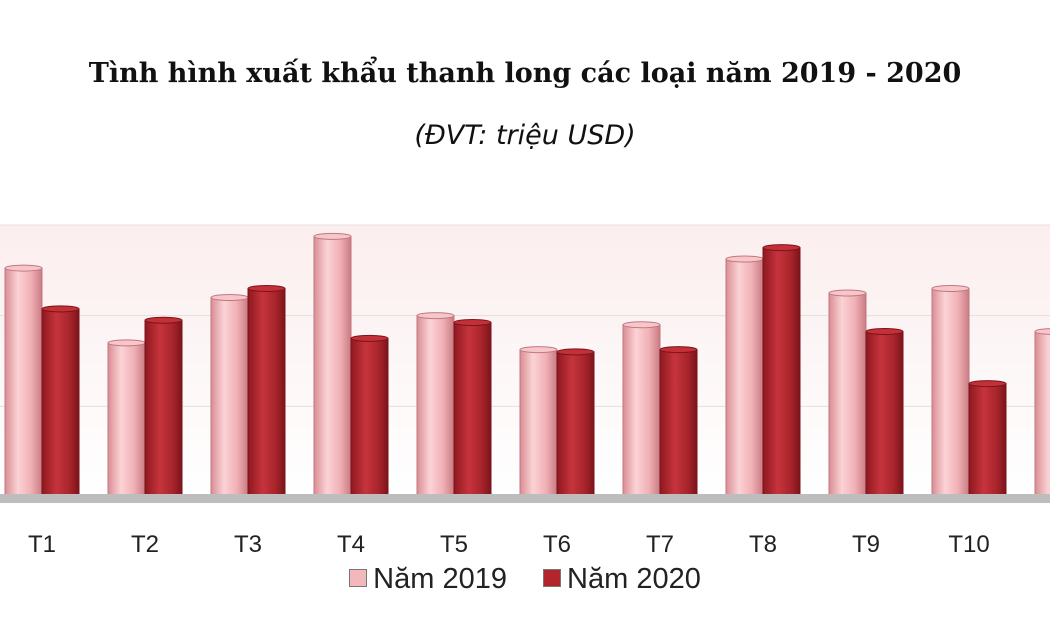 The width and height of the screenshot is (1050, 630). Describe the element at coordinates (968, 544) in the screenshot. I see `tick-label-T10: T10` at that location.